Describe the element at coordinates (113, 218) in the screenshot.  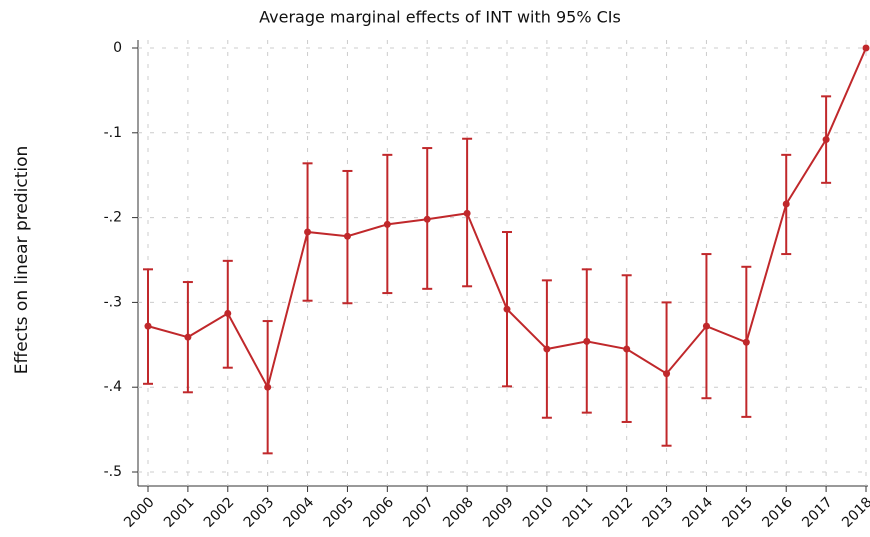
I see `y-tick-label: -.2` at that location.